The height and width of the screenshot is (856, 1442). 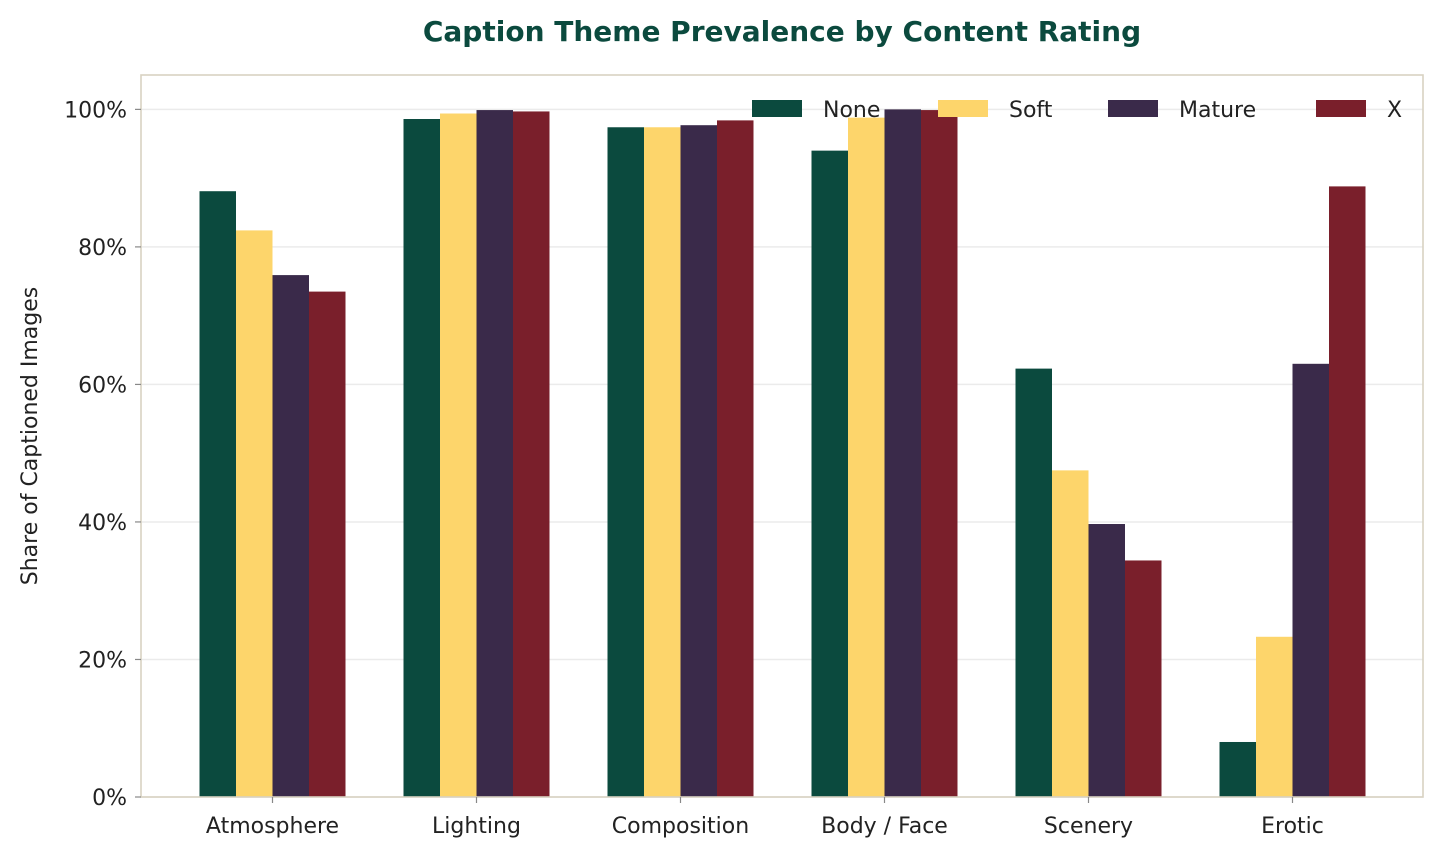 I want to click on y-tick-label: 20%, so click(x=102, y=660).